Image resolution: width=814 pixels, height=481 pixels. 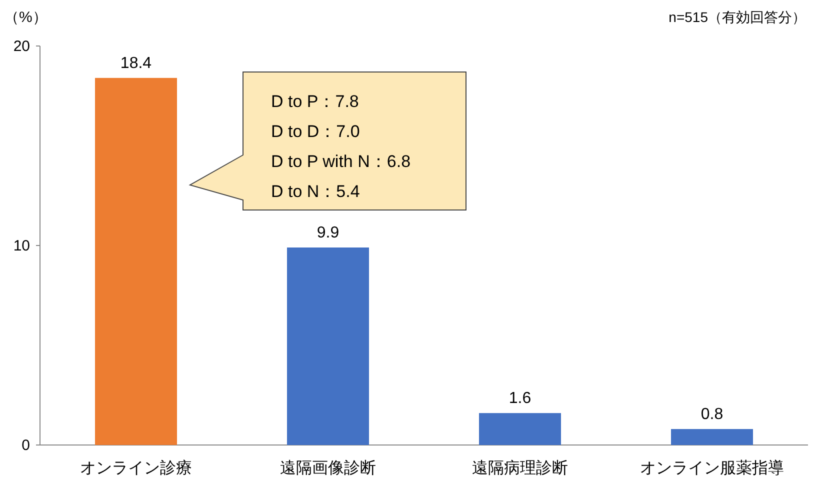 I want to click on text: n=515（有効回答分）, so click(x=737, y=17).